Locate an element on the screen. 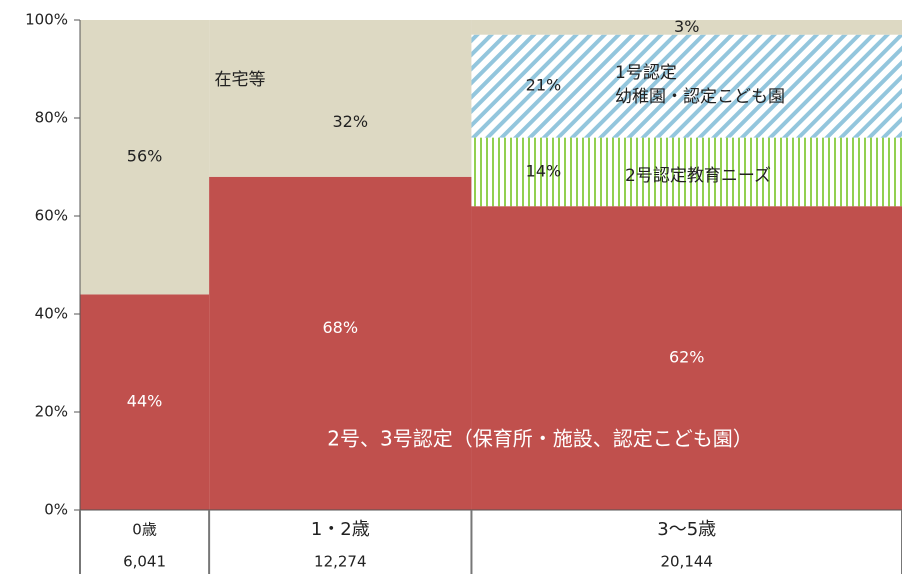 The height and width of the screenshot is (574, 902). value-label: 62% is located at coordinates (687, 357).